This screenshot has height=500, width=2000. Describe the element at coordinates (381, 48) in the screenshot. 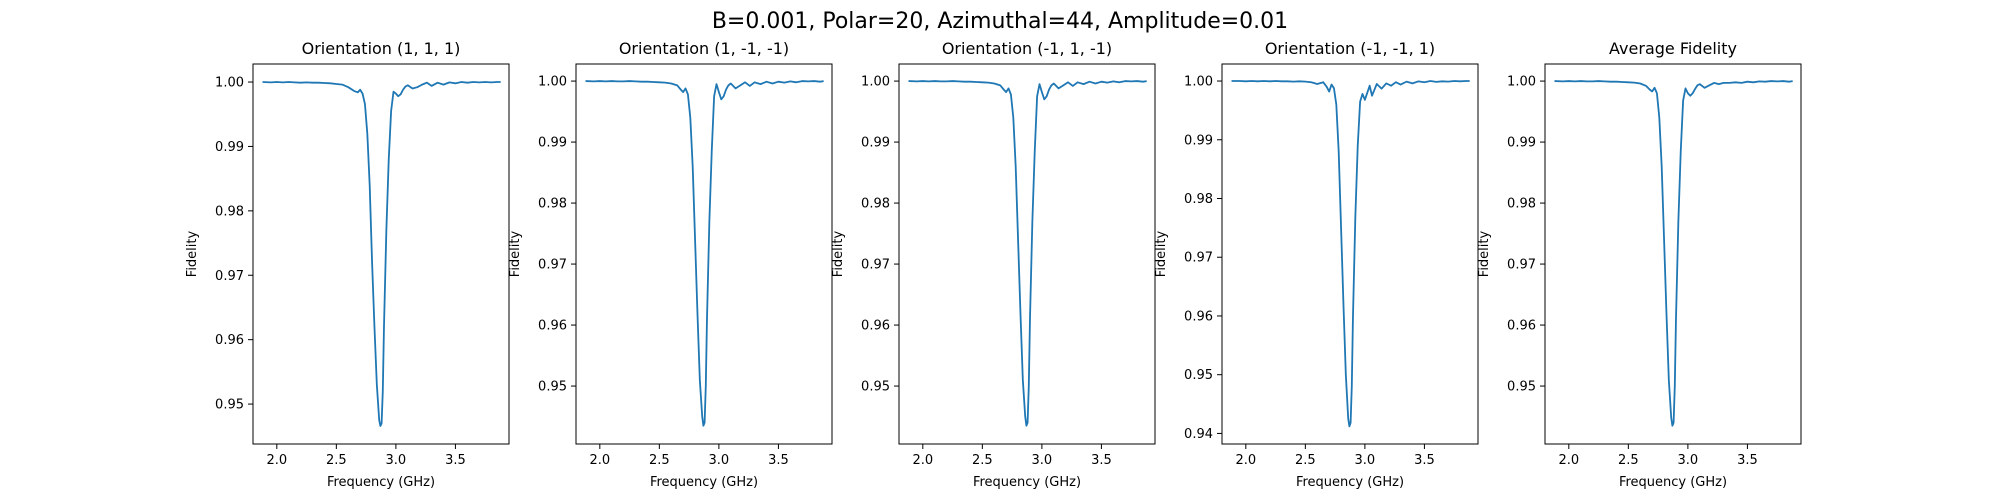

I see `subplot-title: Orientation (1, 1, 1)` at that location.